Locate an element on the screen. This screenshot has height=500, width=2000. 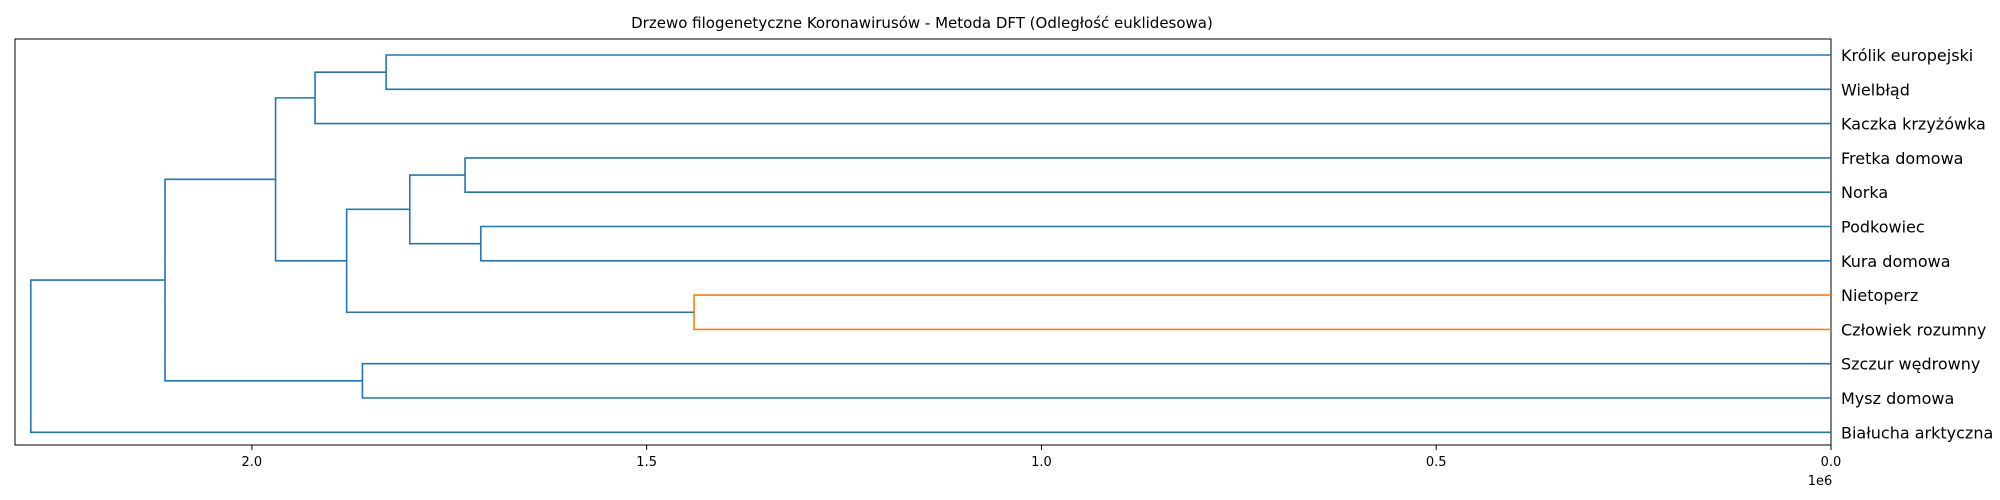
leaf-label: Królik europejski is located at coordinates (1907, 55).